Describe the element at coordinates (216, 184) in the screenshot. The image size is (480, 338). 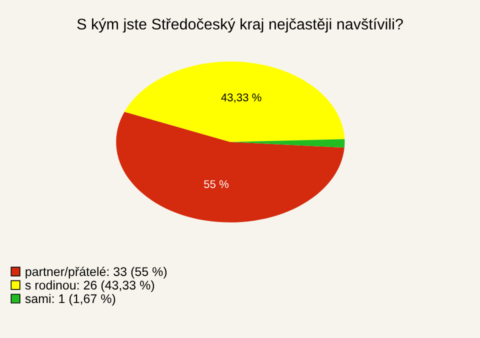
I see `data-label: 55 %` at that location.